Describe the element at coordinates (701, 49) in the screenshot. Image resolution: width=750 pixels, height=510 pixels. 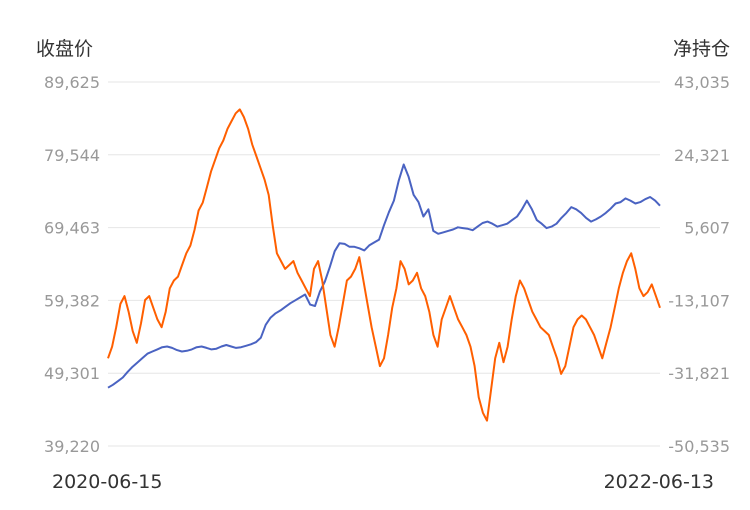
I see `right-axis-title: 净持仓` at that location.